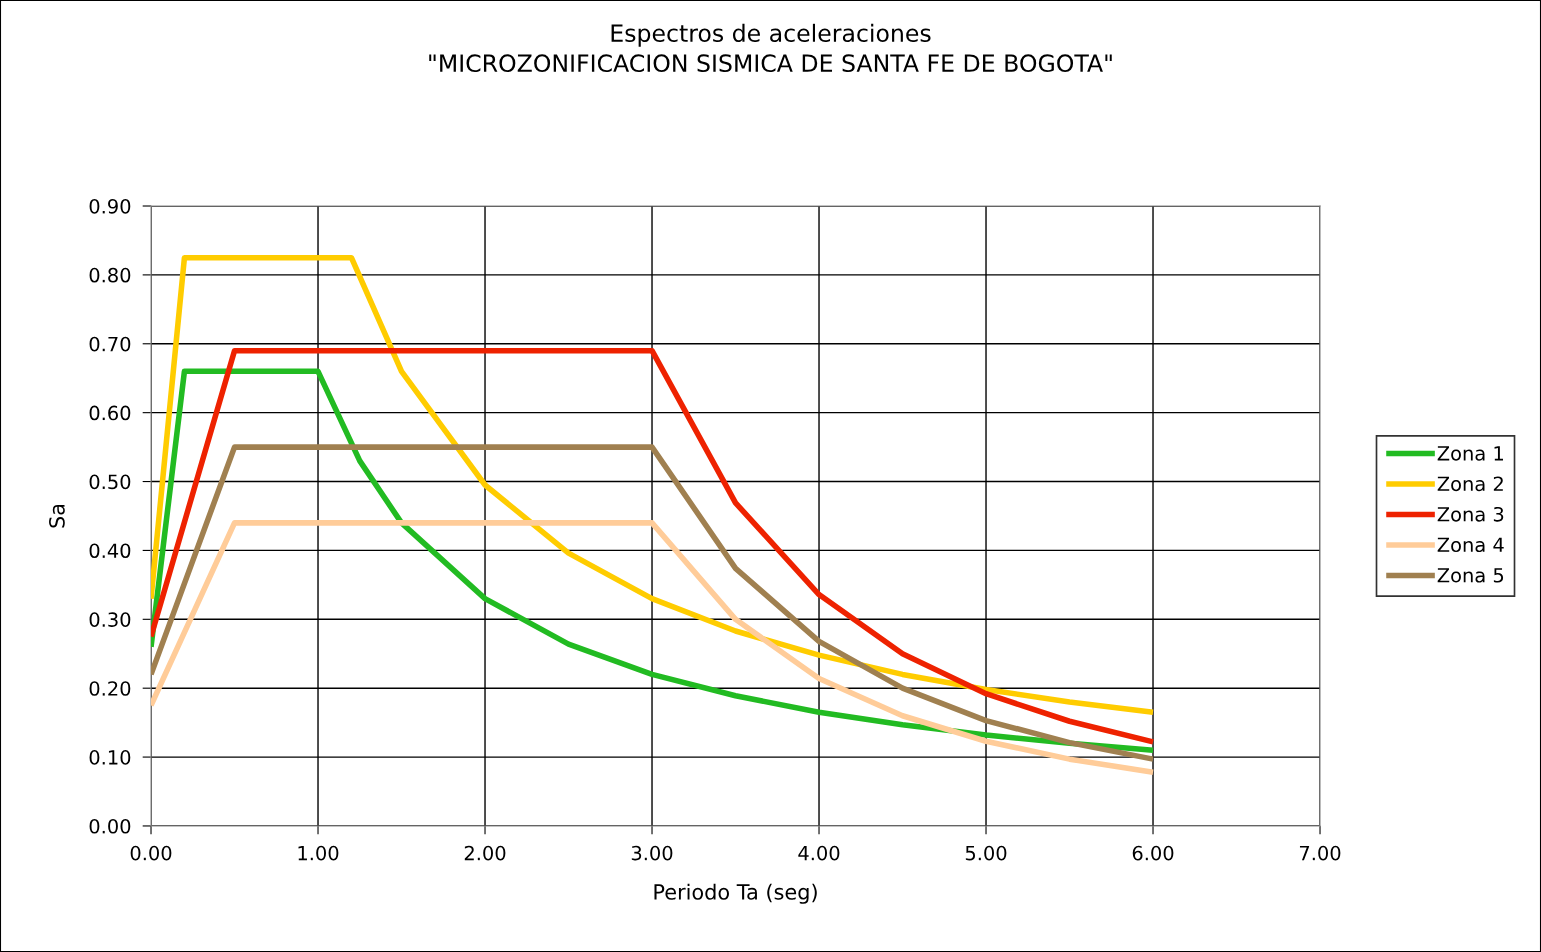 The width and height of the screenshot is (1541, 952). What do you see at coordinates (1470, 484) in the screenshot?
I see `legend-label: Zona 2` at bounding box center [1470, 484].